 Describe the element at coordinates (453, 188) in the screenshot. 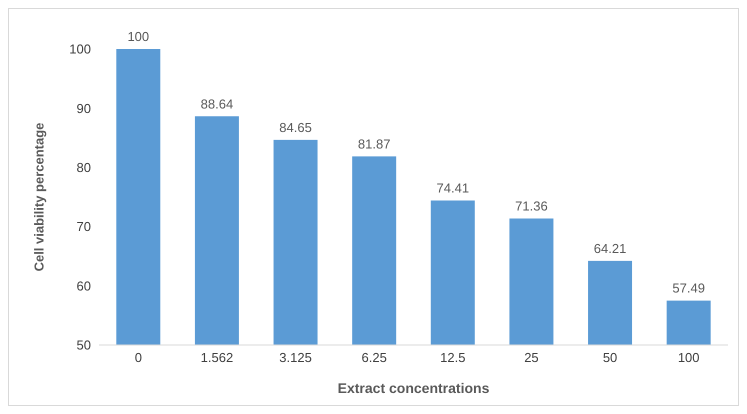

I see `data-label: 74.41` at that location.